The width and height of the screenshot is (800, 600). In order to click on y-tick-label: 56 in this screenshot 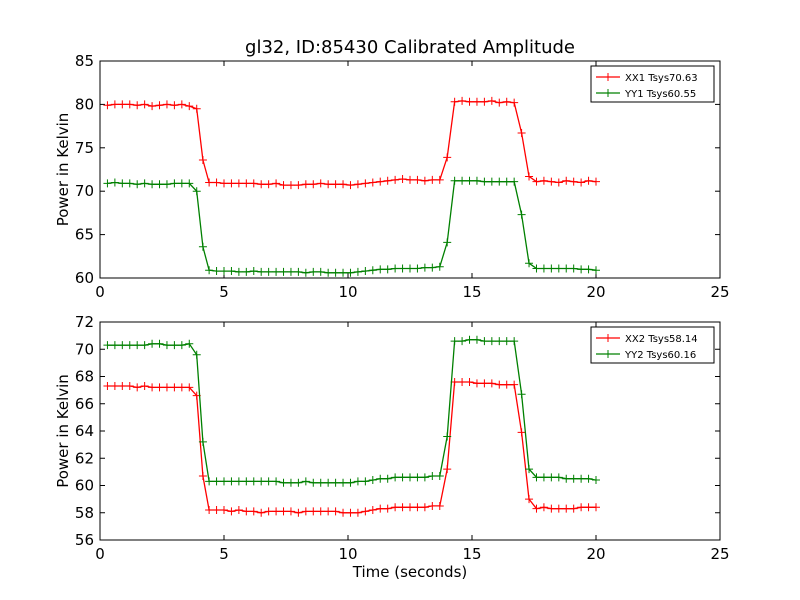, I will do `click(84, 540)`.